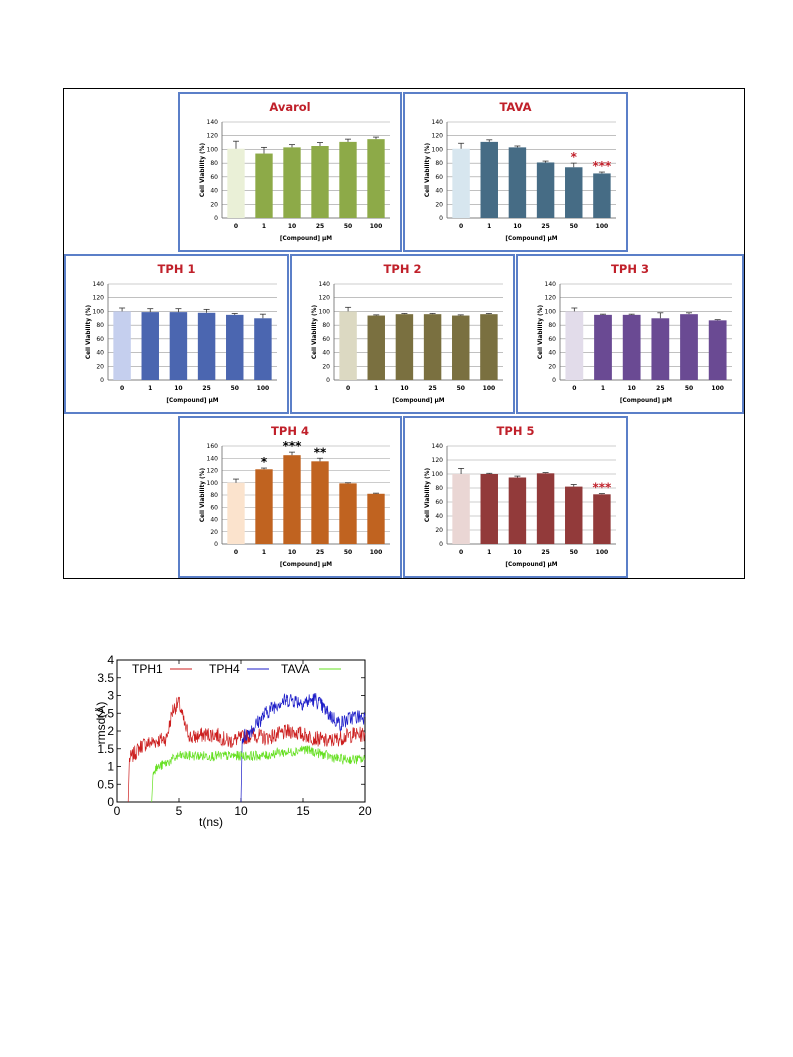 The height and width of the screenshot is (1057, 793). What do you see at coordinates (289, 107) in the screenshot?
I see `chart-title: Avarol` at bounding box center [289, 107].